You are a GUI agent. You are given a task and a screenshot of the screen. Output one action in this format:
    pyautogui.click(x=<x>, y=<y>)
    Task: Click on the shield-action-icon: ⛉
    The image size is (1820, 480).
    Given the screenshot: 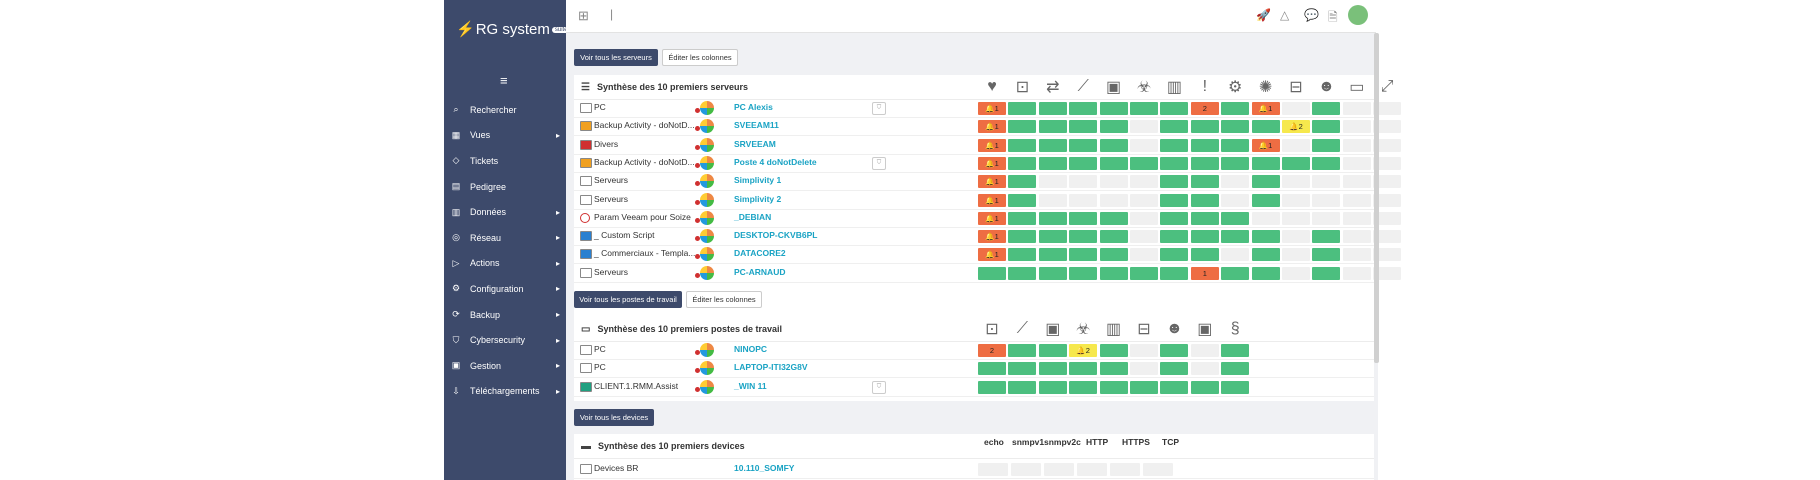 What is the action you would take?
    pyautogui.click(x=879, y=163)
    